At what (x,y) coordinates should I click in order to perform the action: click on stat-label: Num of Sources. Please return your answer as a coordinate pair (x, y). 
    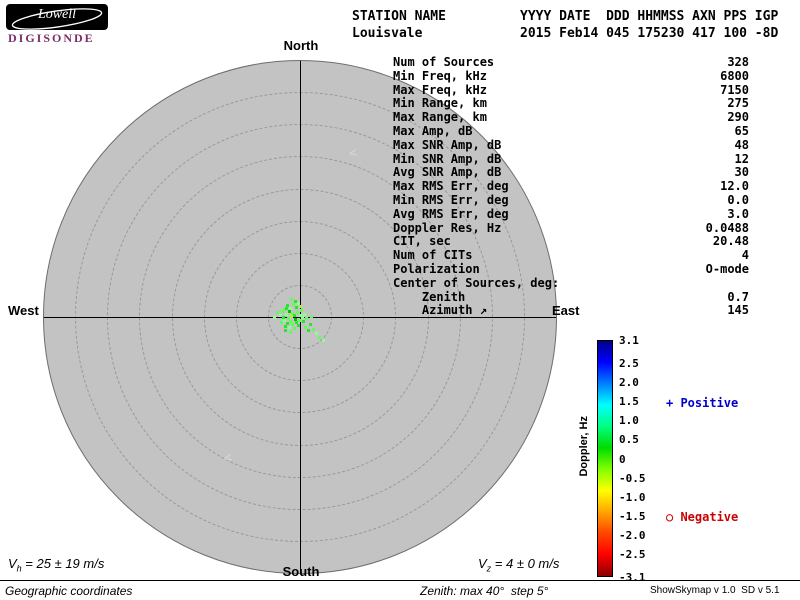
    Looking at the image, I should click on (444, 62).